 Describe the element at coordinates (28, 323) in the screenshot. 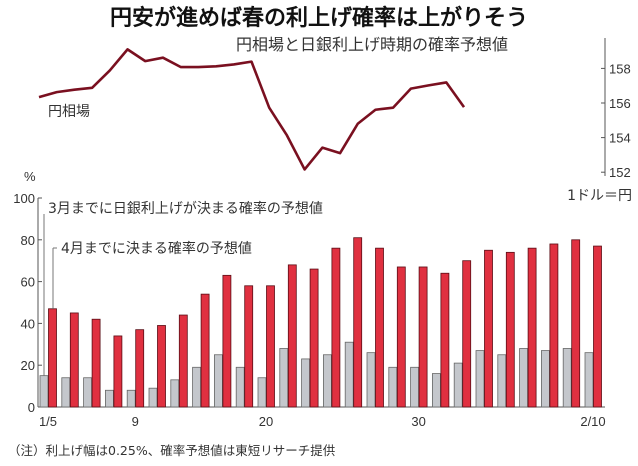

I see `y-tick-label: 40` at that location.